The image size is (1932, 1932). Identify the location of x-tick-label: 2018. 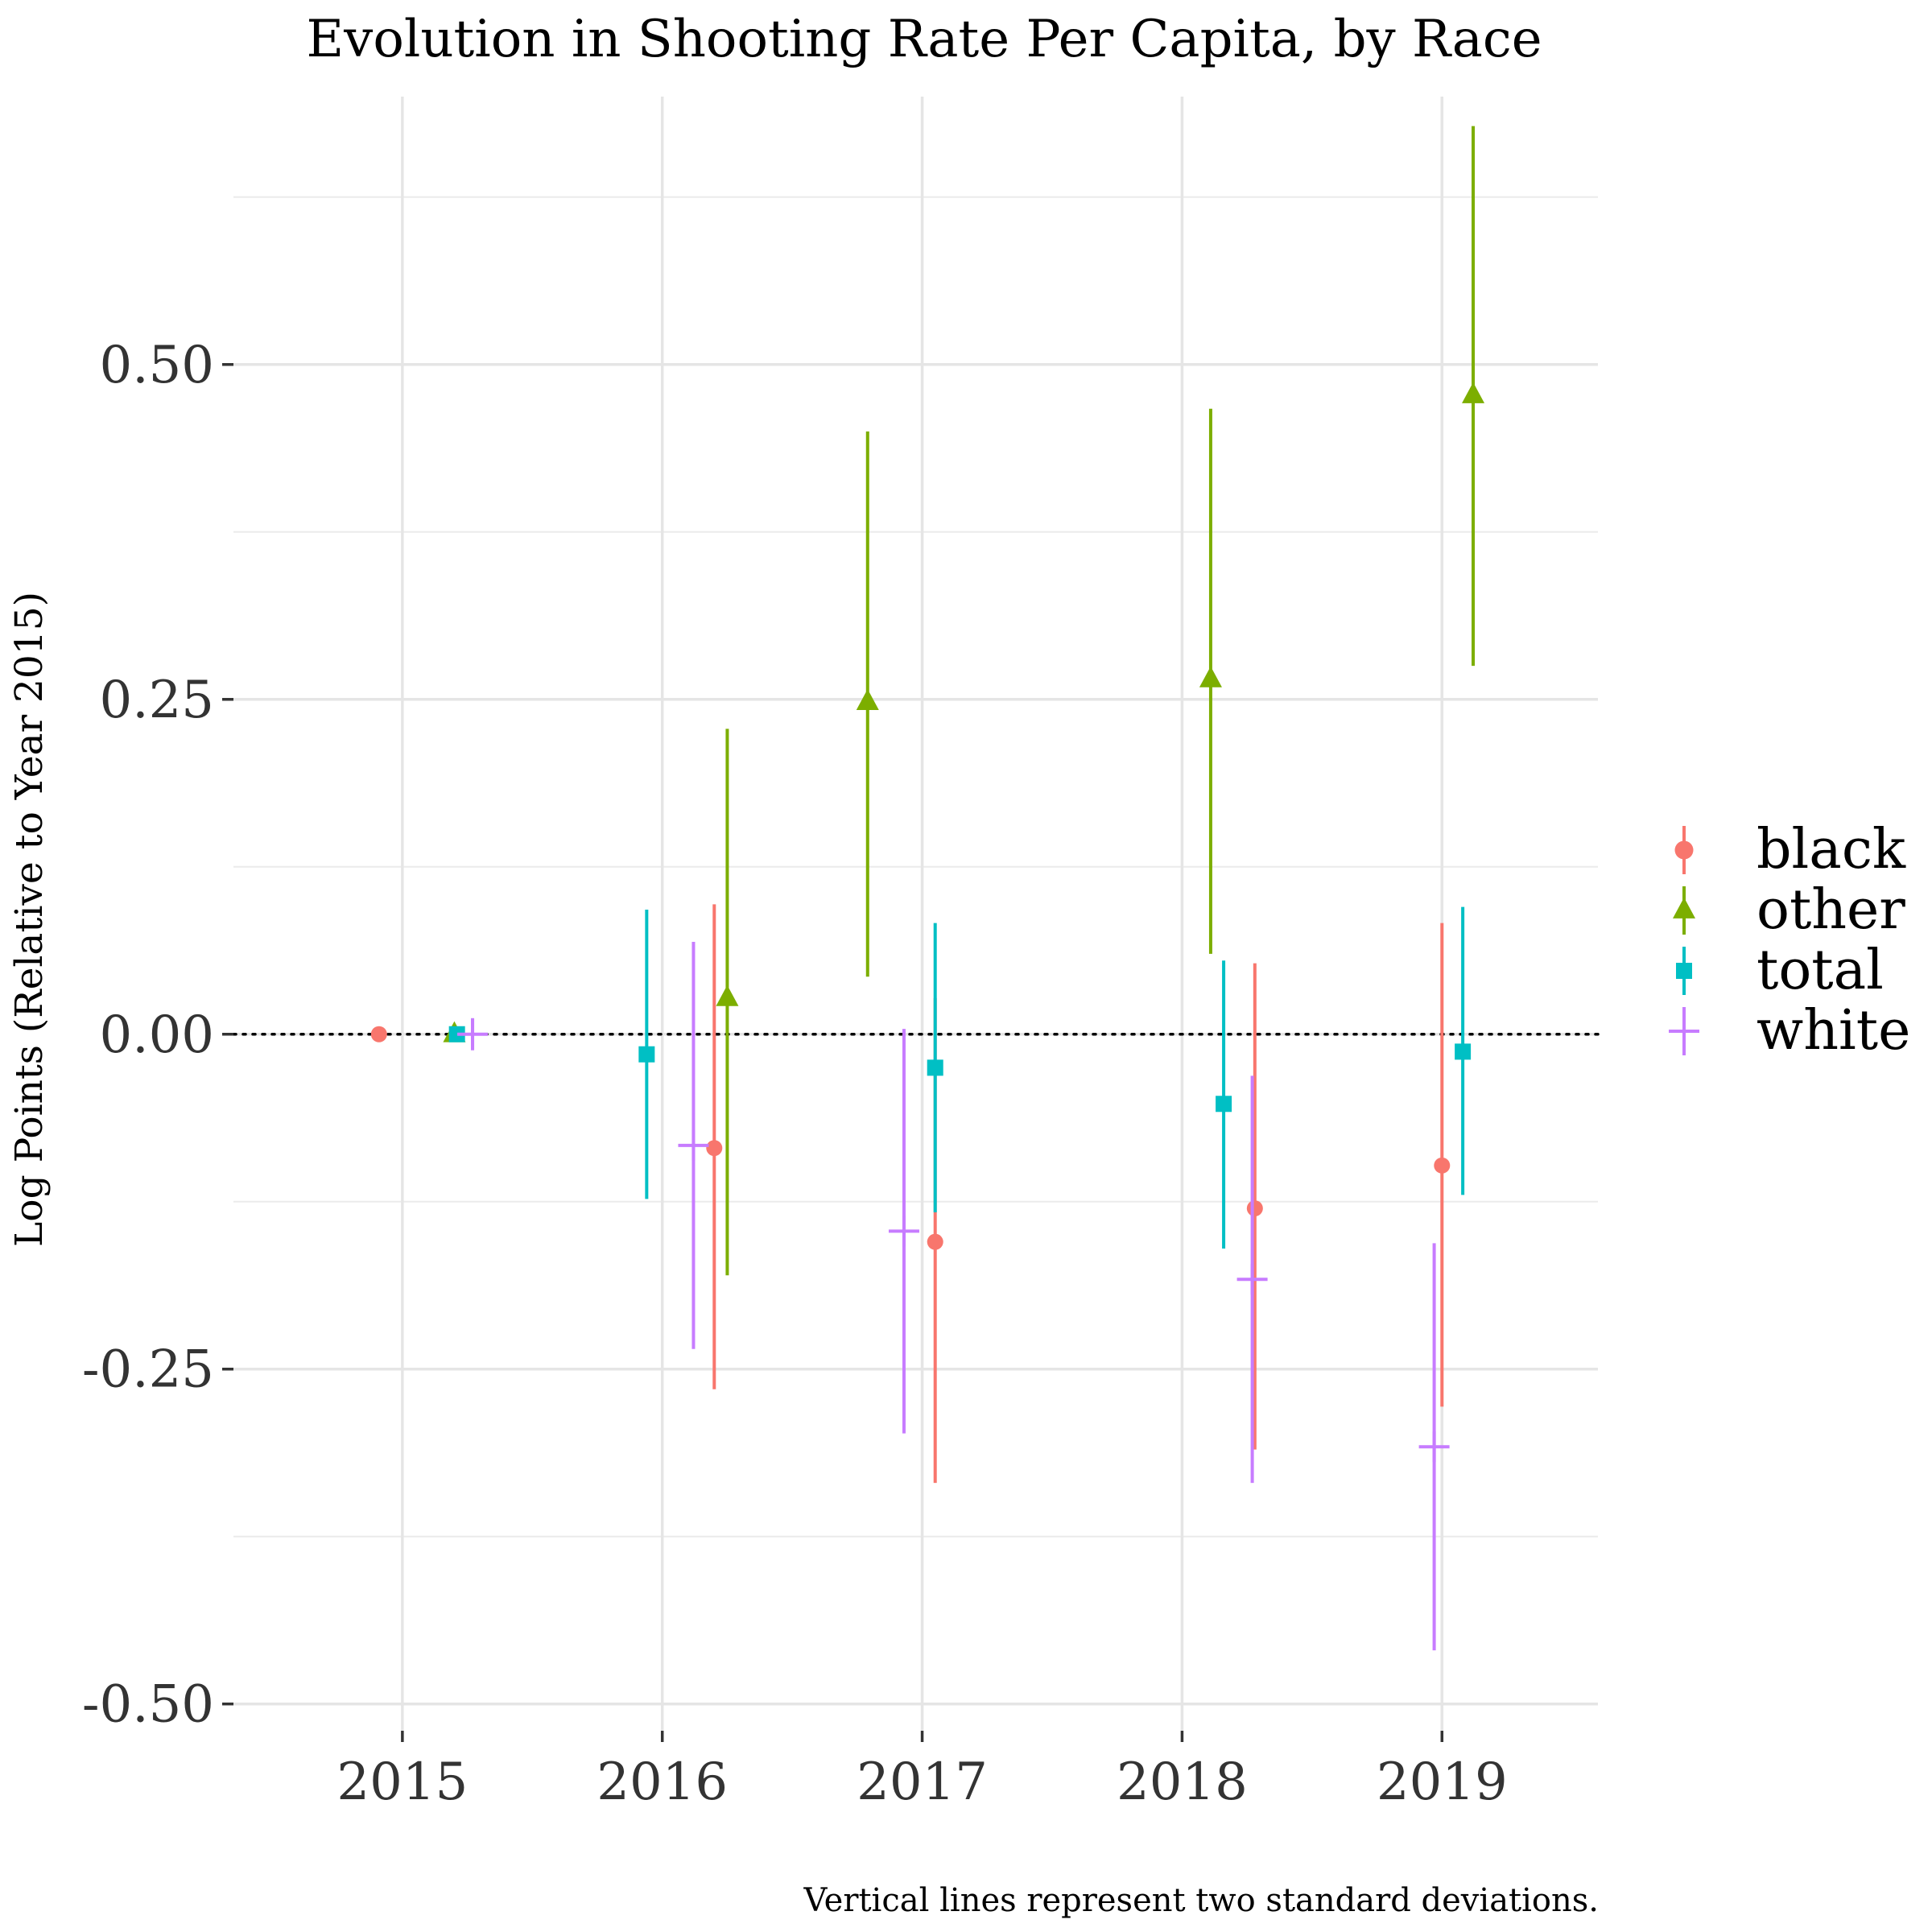
(1182, 1782).